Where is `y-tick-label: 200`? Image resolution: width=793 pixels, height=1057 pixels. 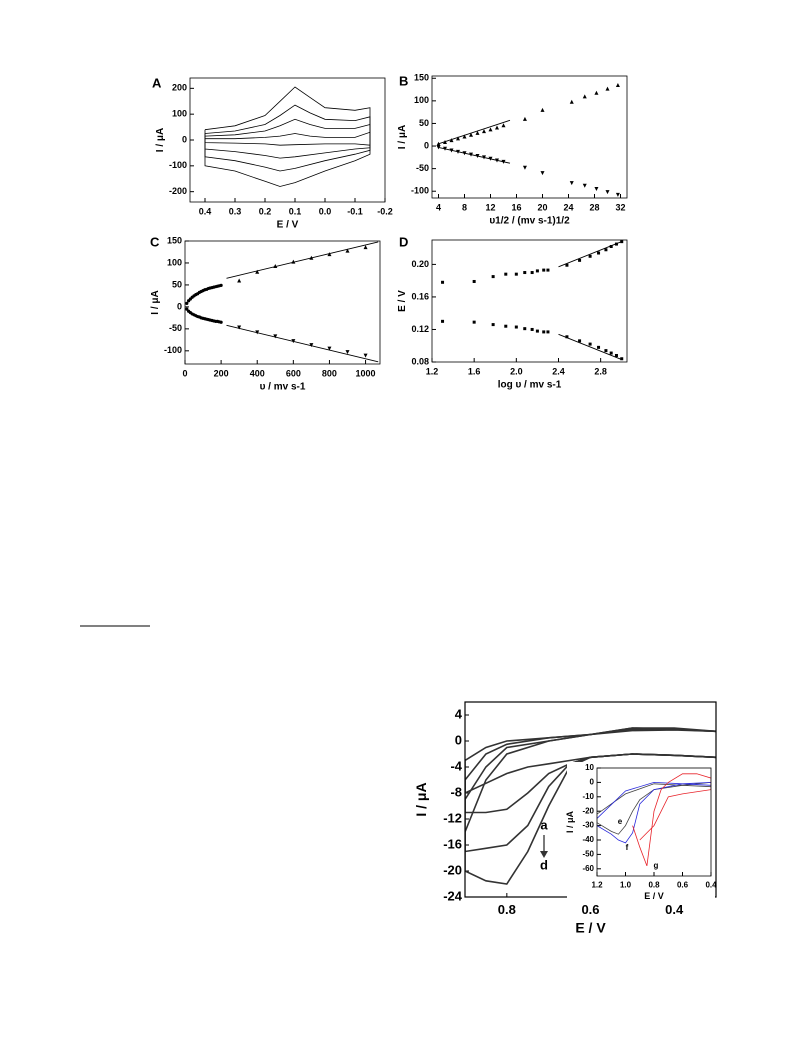
y-tick-label: 200 is located at coordinates (179, 88).